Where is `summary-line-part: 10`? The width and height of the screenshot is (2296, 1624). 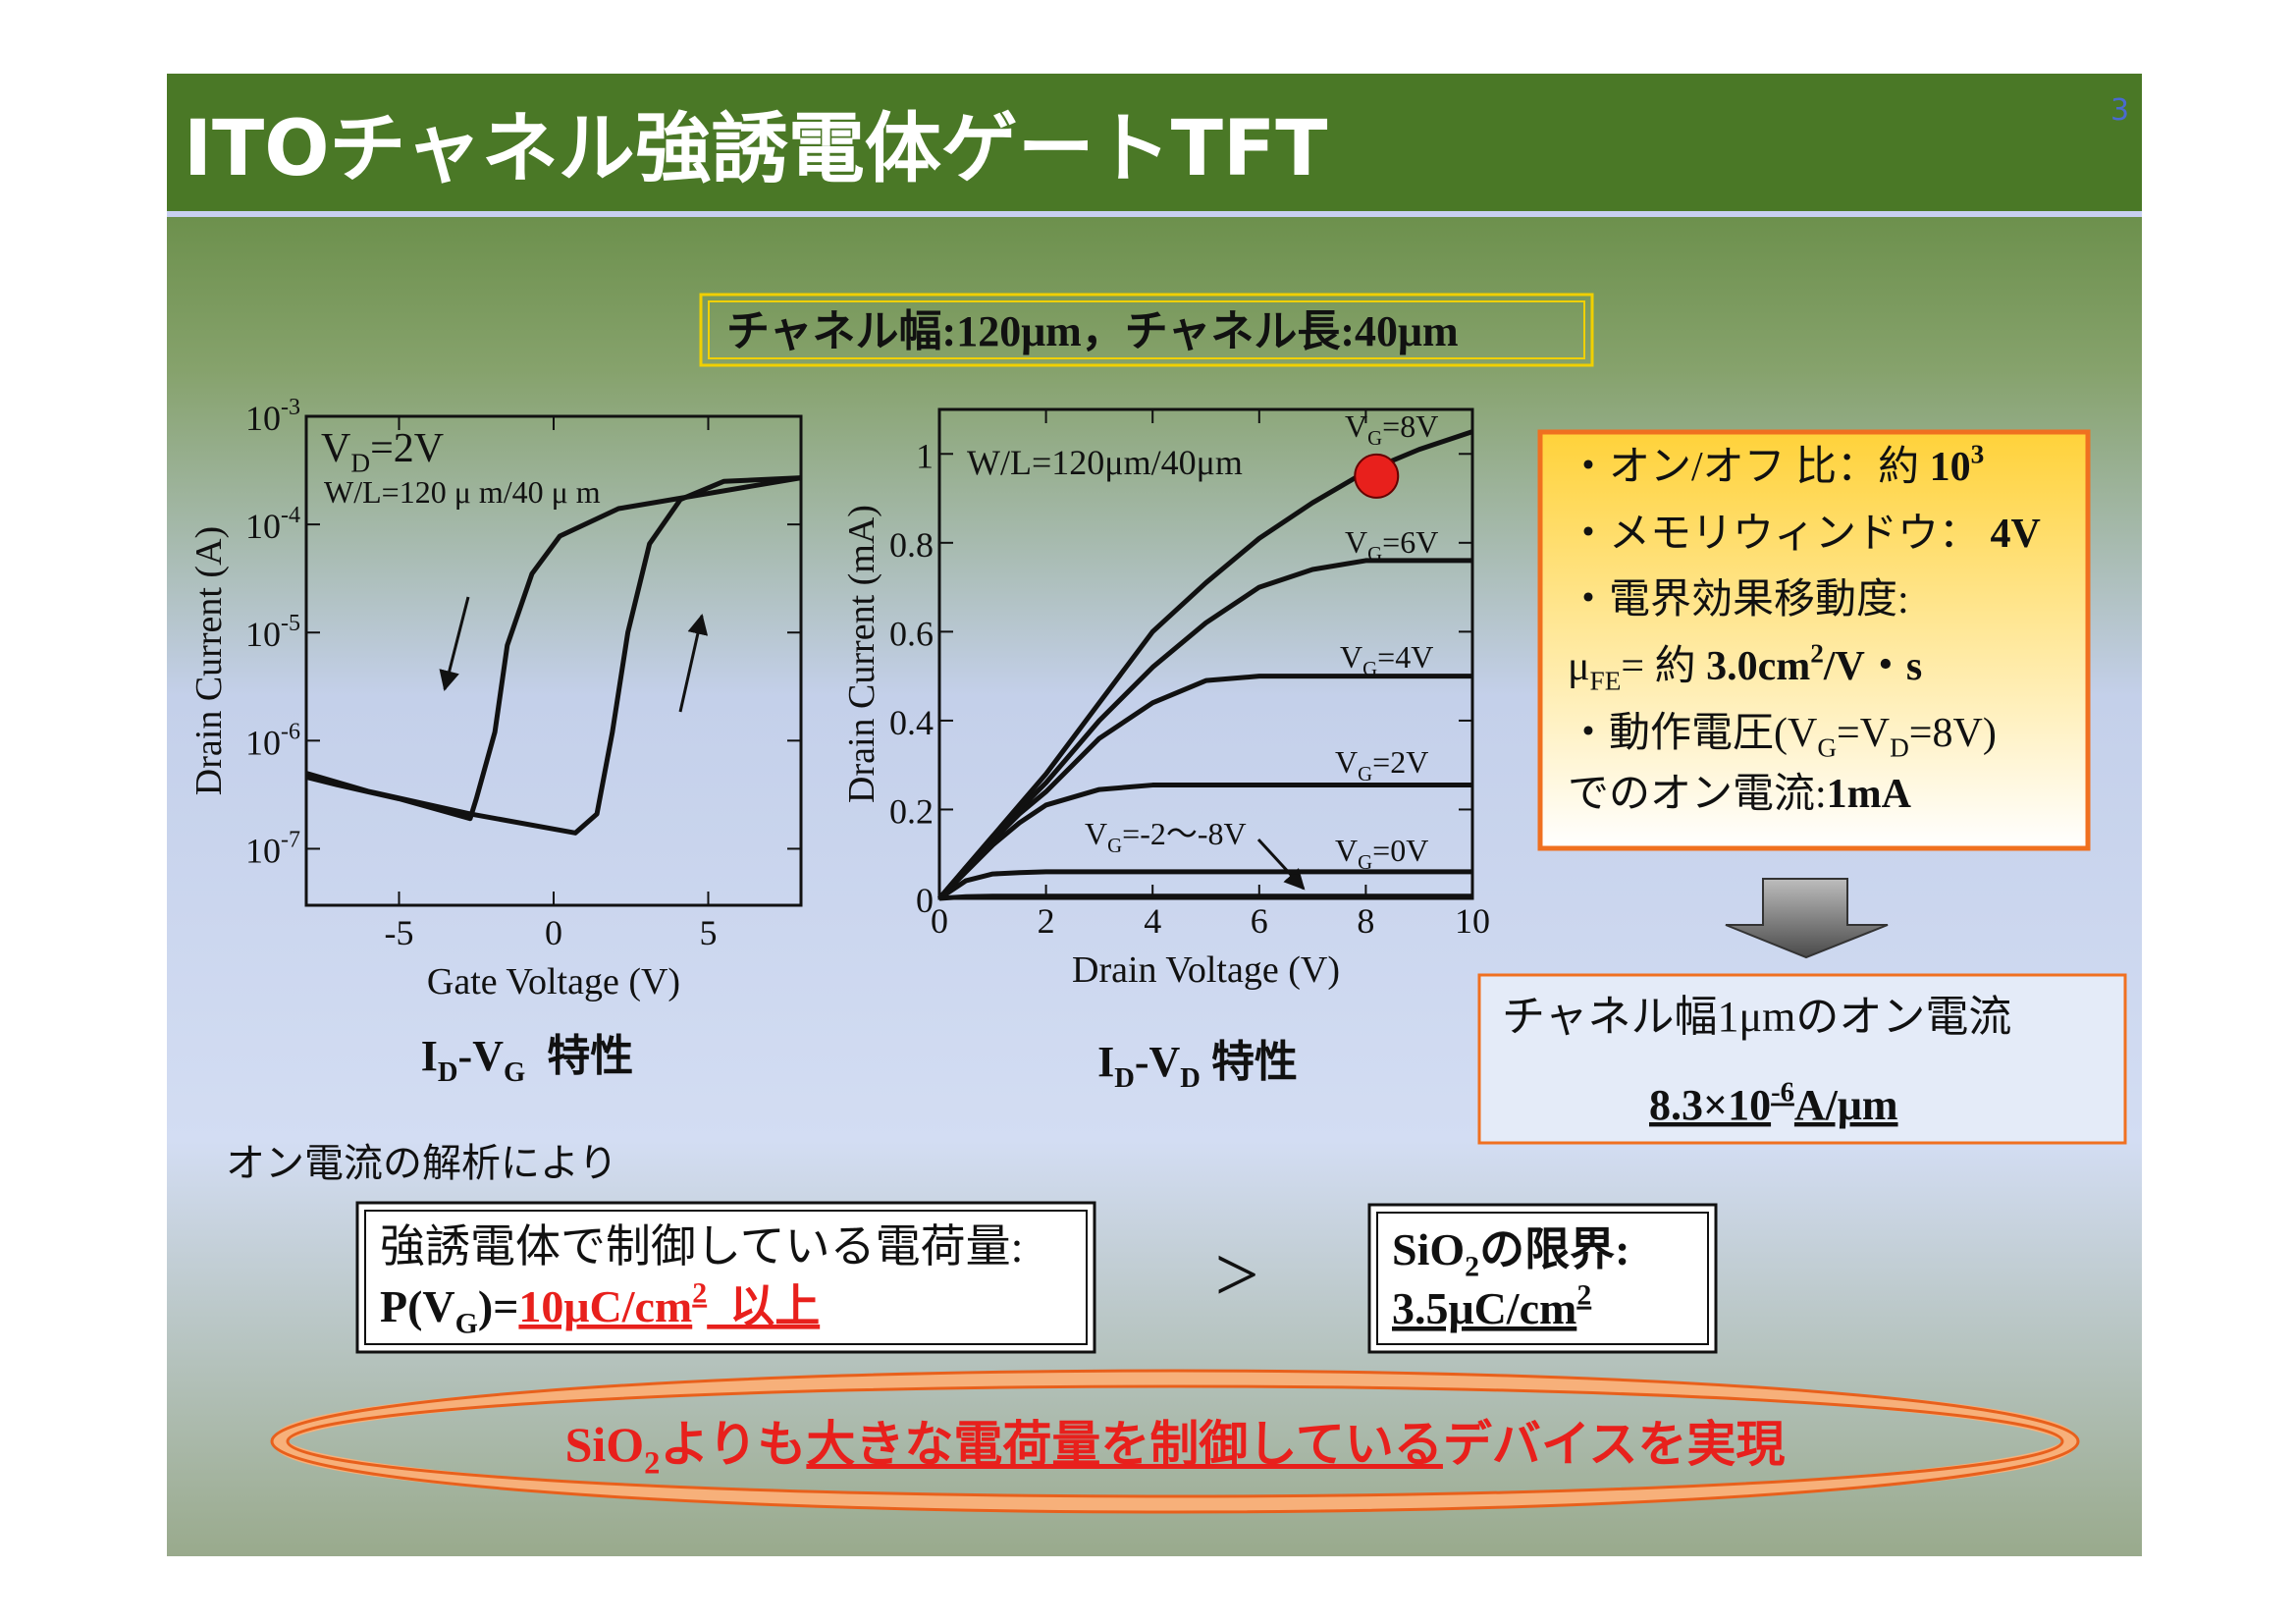 summary-line-part: 10 is located at coordinates (1950, 467).